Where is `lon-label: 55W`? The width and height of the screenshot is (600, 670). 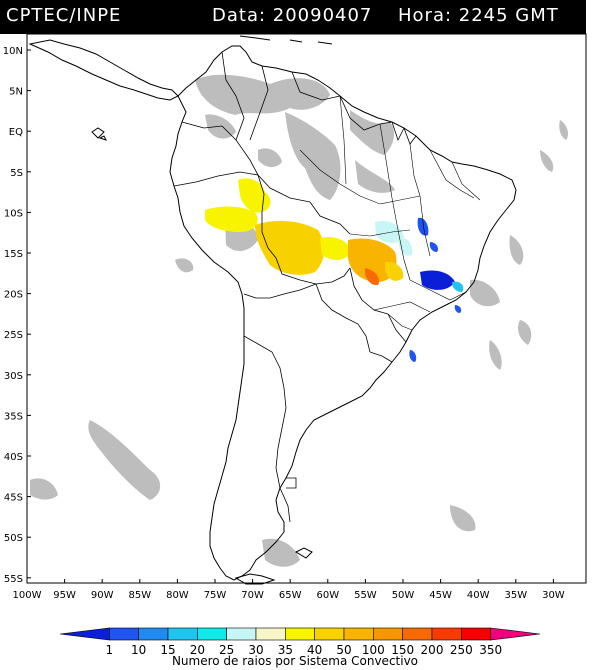
lon-label: 55W is located at coordinates (365, 595).